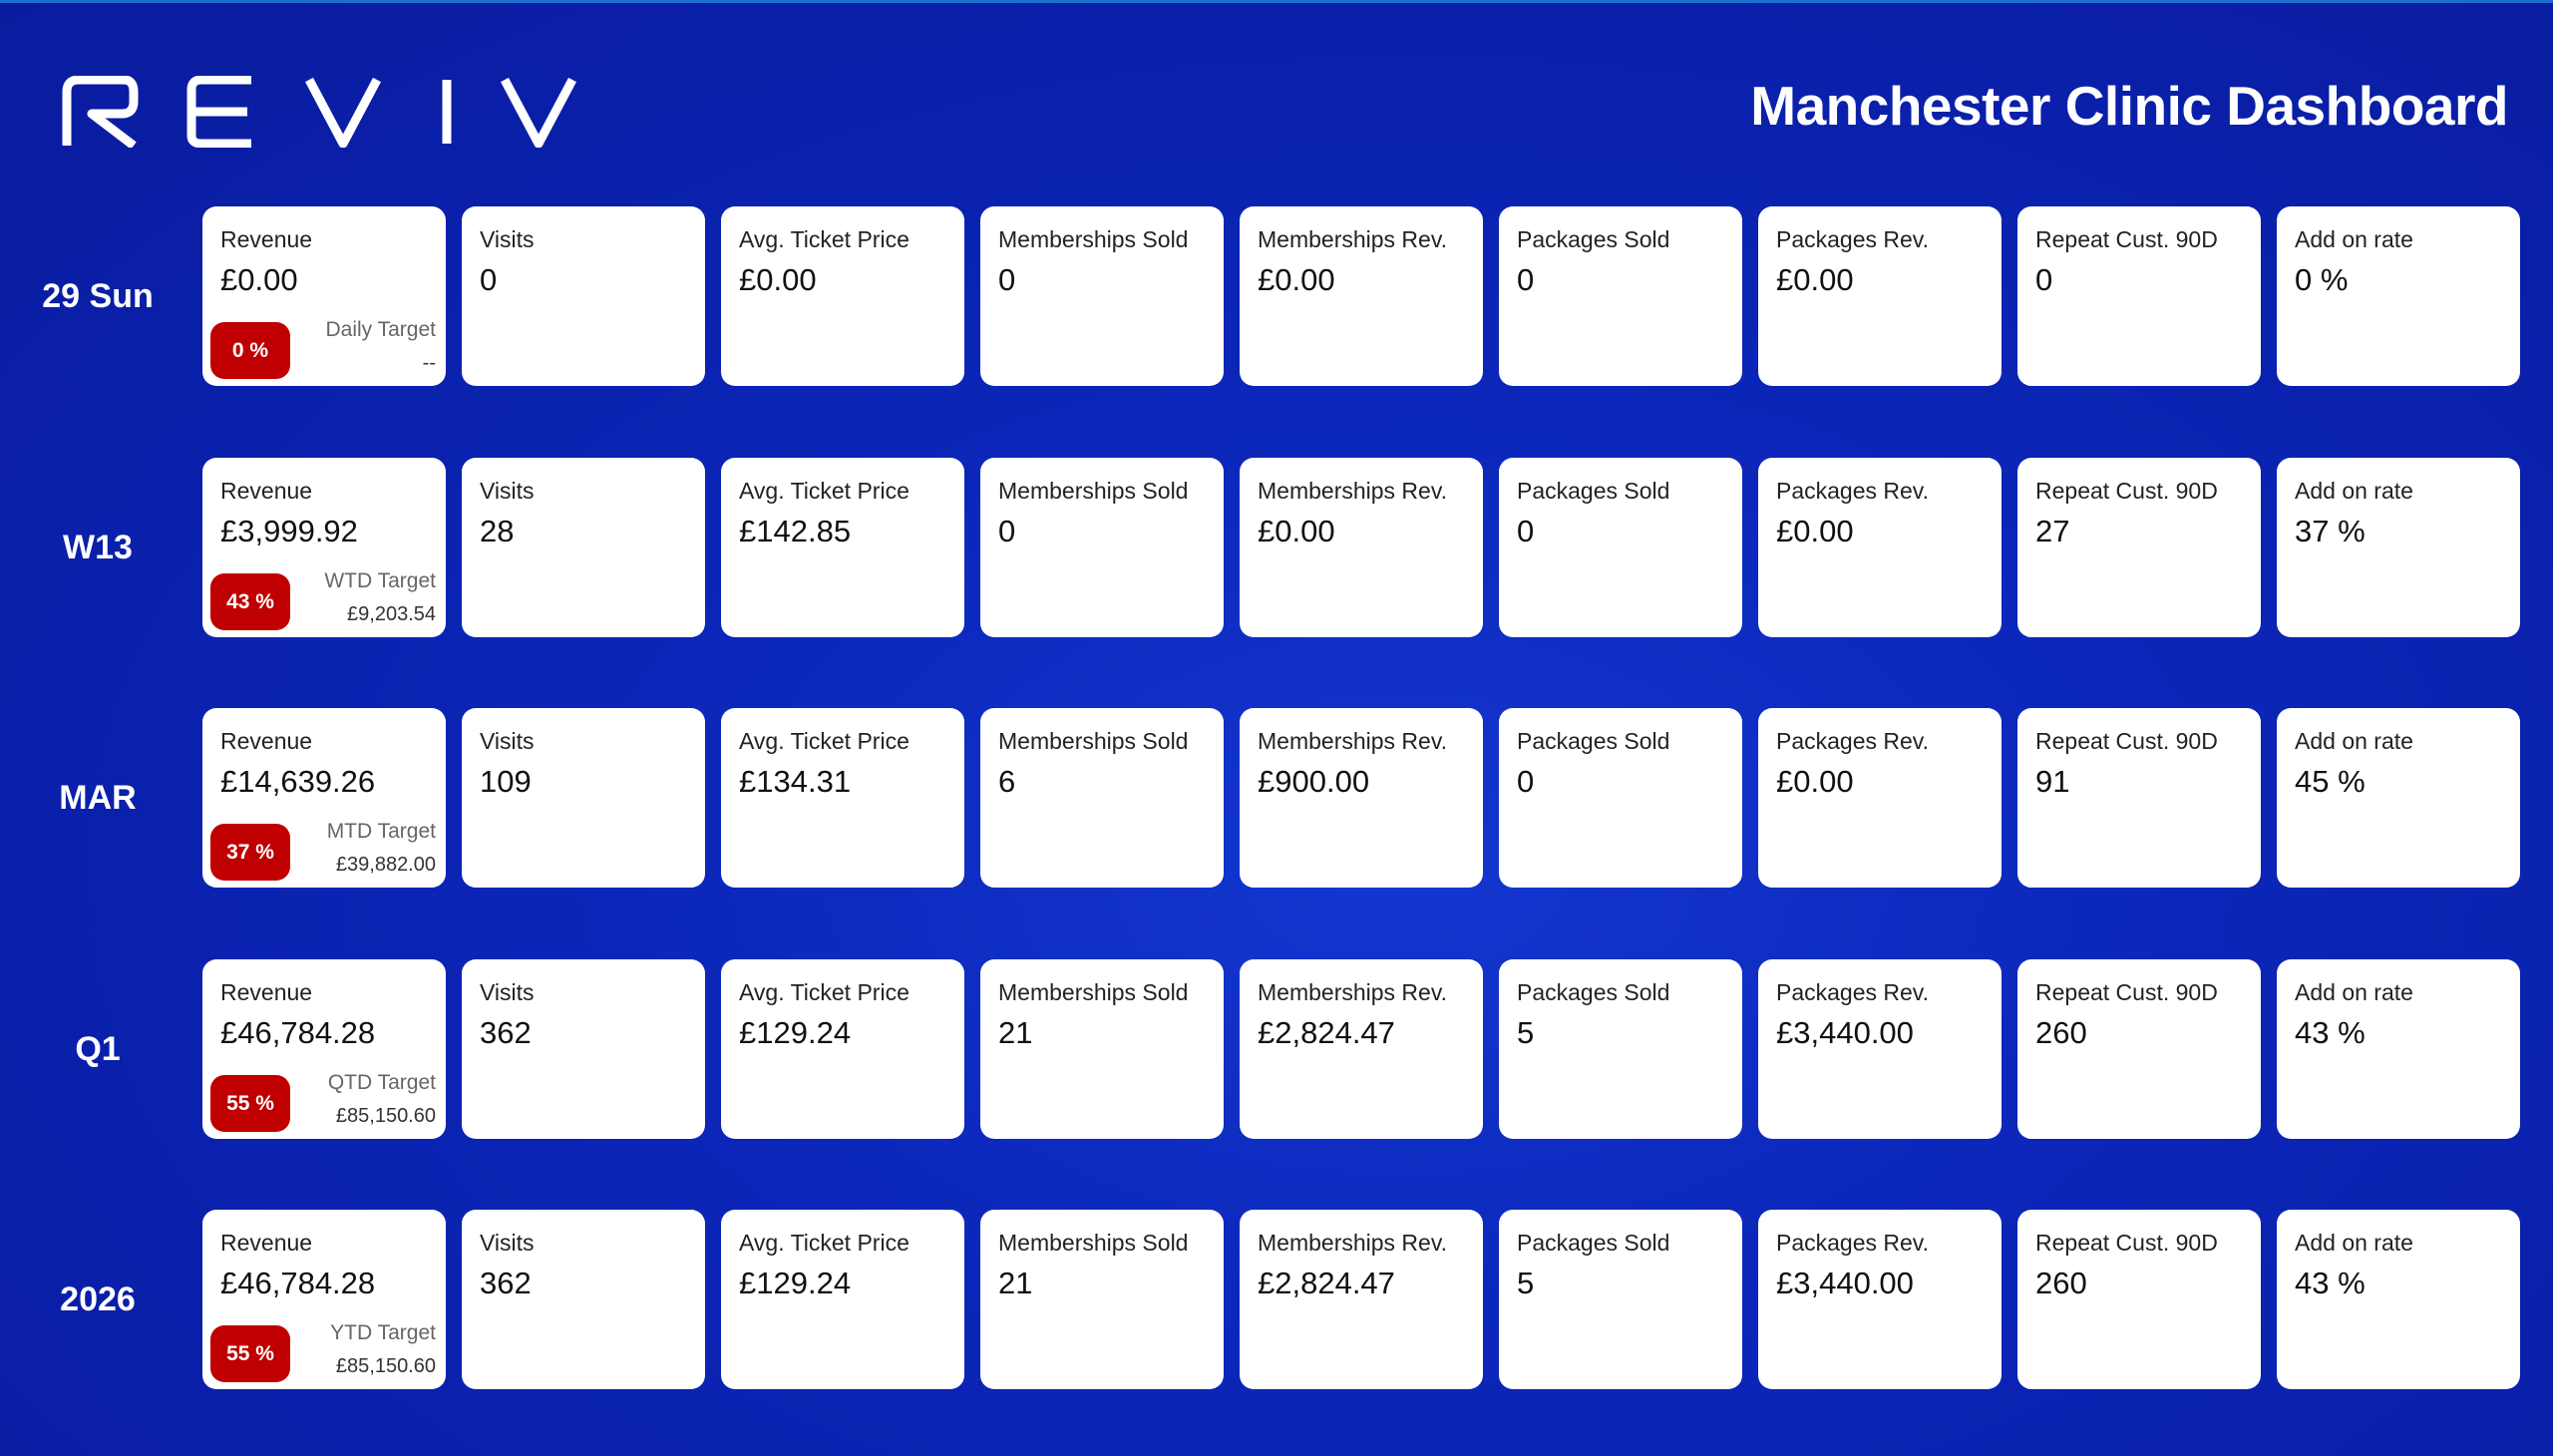 This screenshot has height=1456, width=2553. What do you see at coordinates (298, 781) in the screenshot?
I see `card-value: £14,639.26` at bounding box center [298, 781].